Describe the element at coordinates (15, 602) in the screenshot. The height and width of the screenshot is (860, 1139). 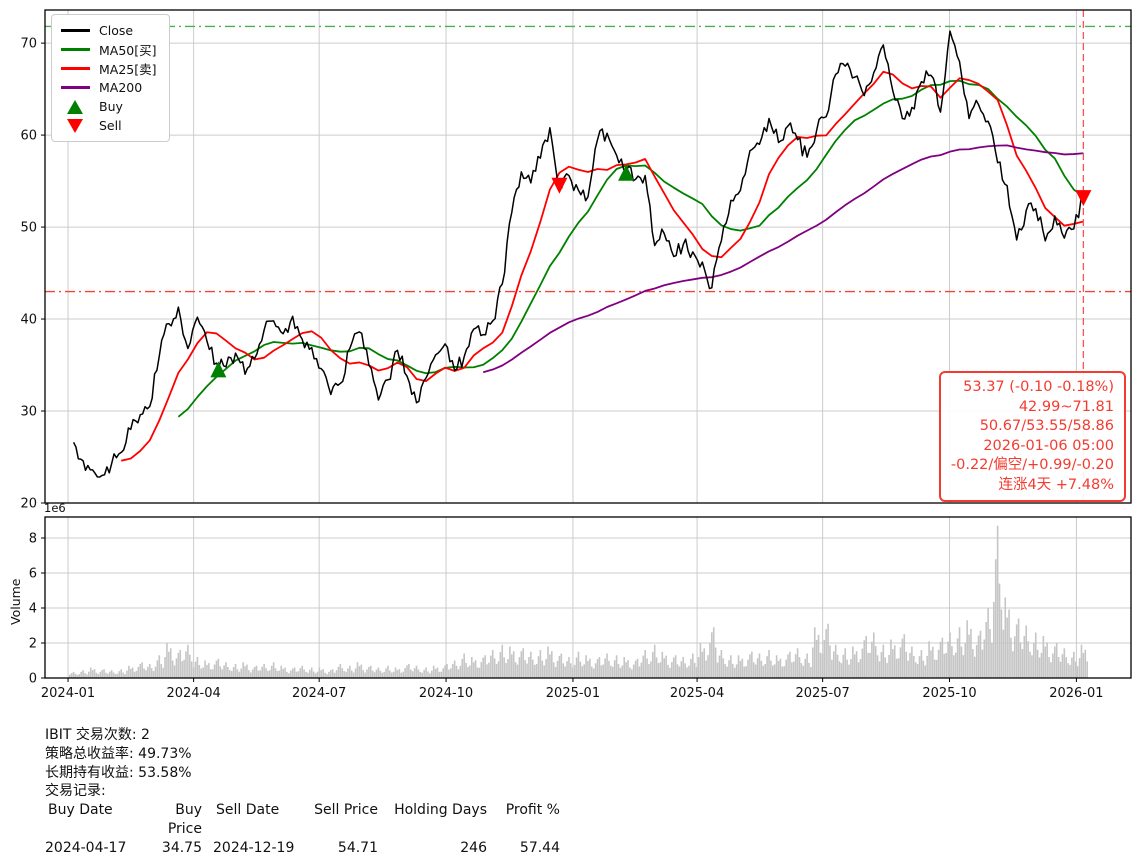
I see `volume-axis-label: Volume` at that location.